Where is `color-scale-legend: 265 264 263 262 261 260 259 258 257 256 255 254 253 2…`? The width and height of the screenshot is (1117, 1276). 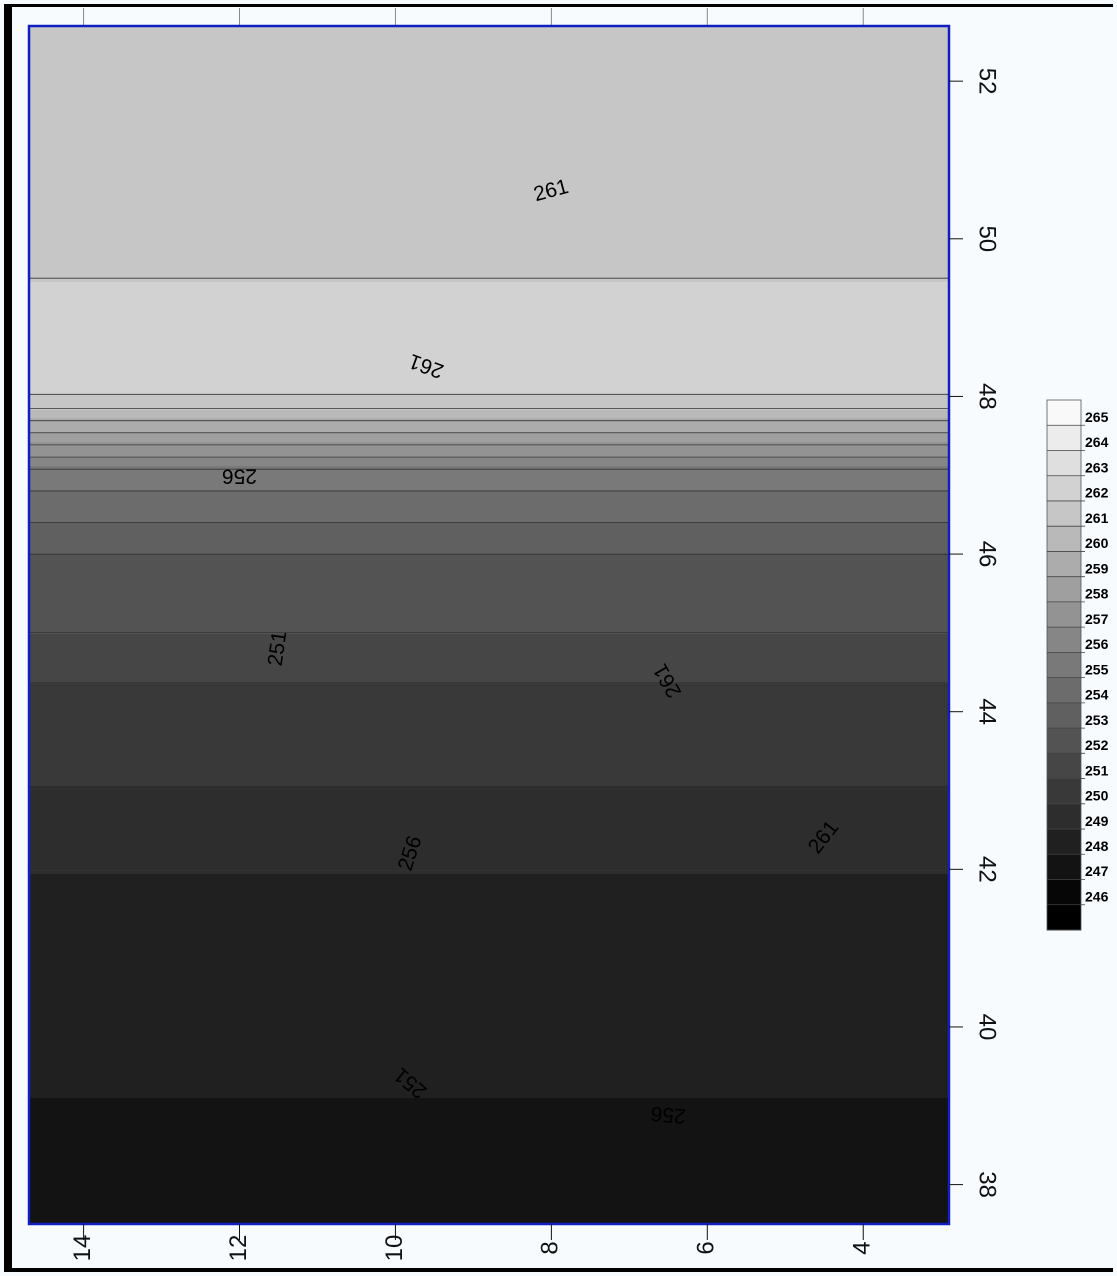
color-scale-legend: 265 264 263 262 261 260 259 258 257 256 255 254 253 2… is located at coordinates (1078, 665).